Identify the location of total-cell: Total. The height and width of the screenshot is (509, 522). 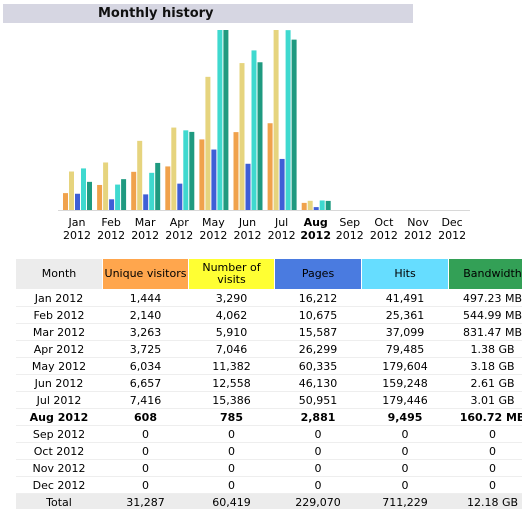
(59, 501).